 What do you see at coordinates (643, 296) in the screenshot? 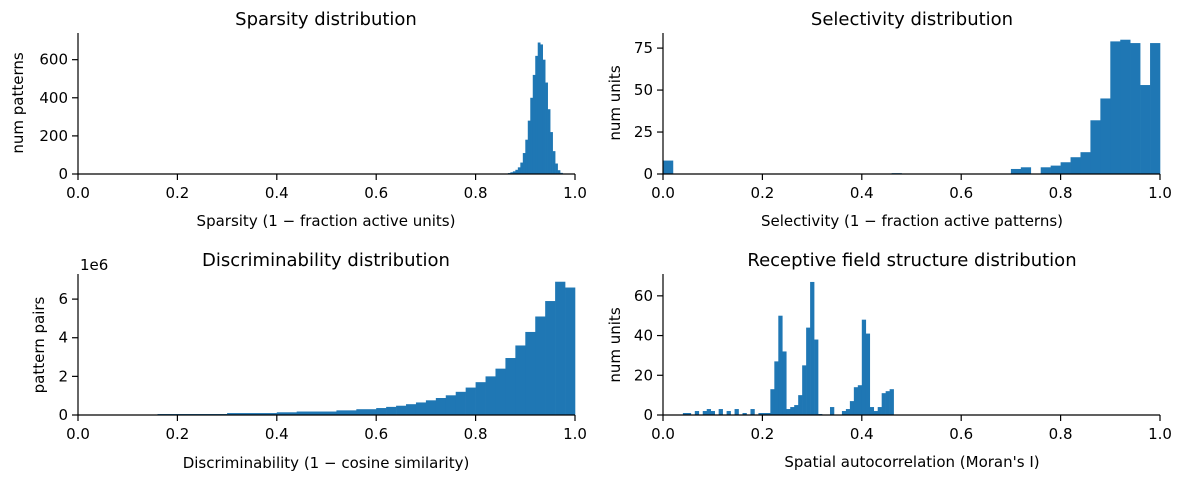
I see `y-tick-label: 60` at bounding box center [643, 296].